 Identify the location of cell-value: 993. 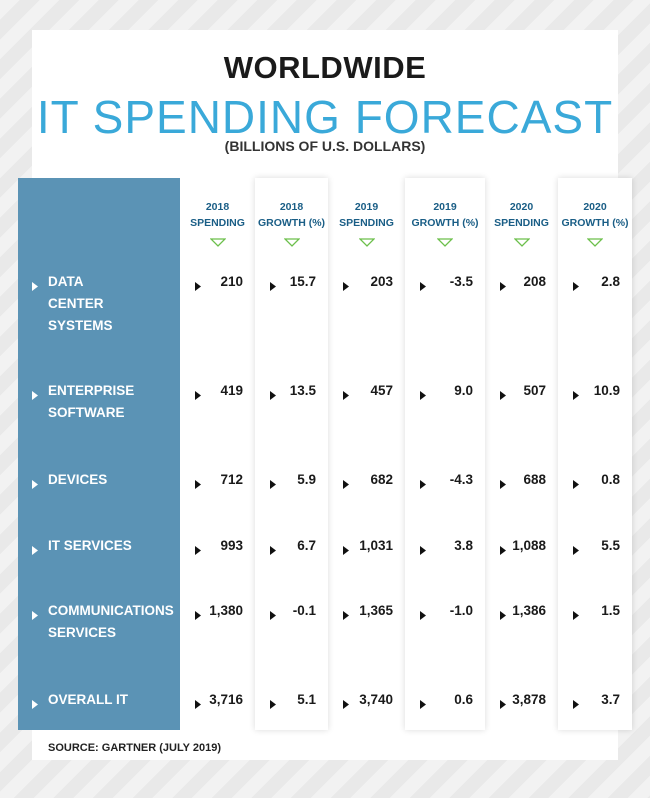
(231, 545).